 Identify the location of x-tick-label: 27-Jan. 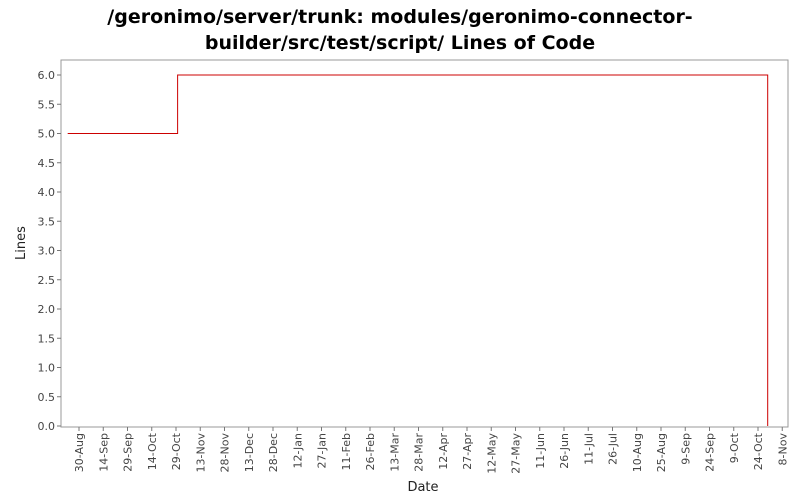
(322, 451).